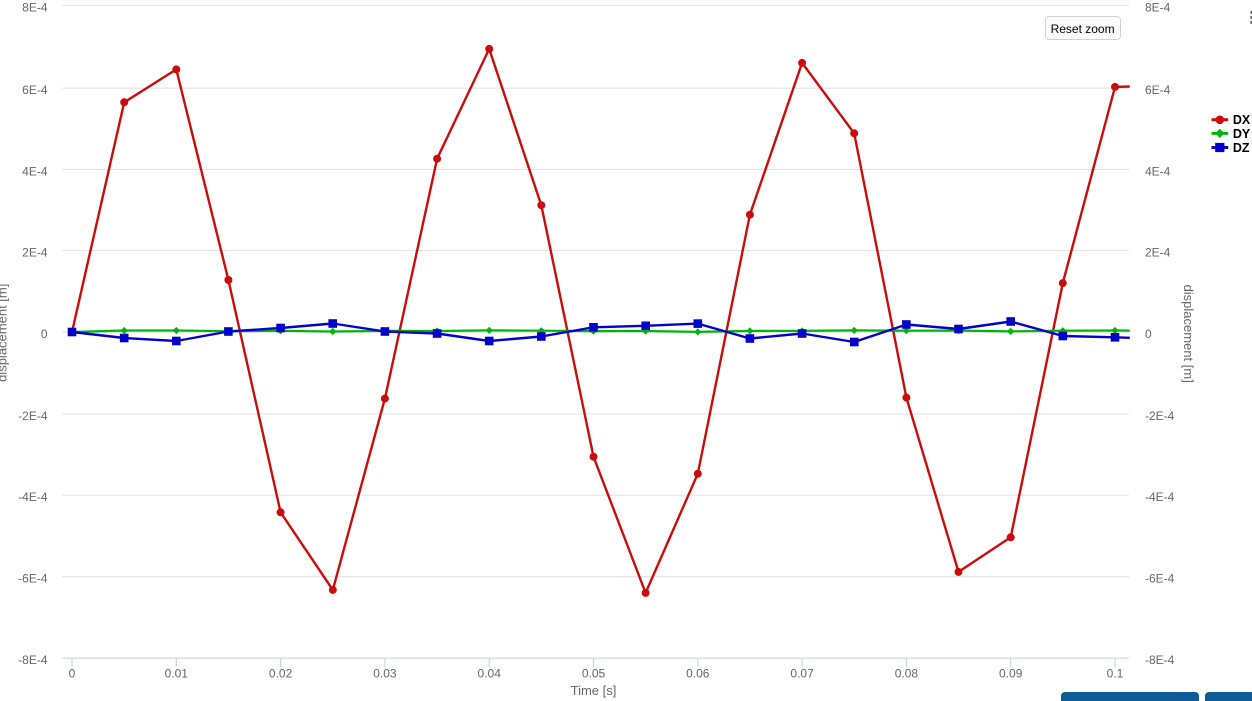  Describe the element at coordinates (1011, 674) in the screenshot. I see `svg-text: 0.09` at that location.